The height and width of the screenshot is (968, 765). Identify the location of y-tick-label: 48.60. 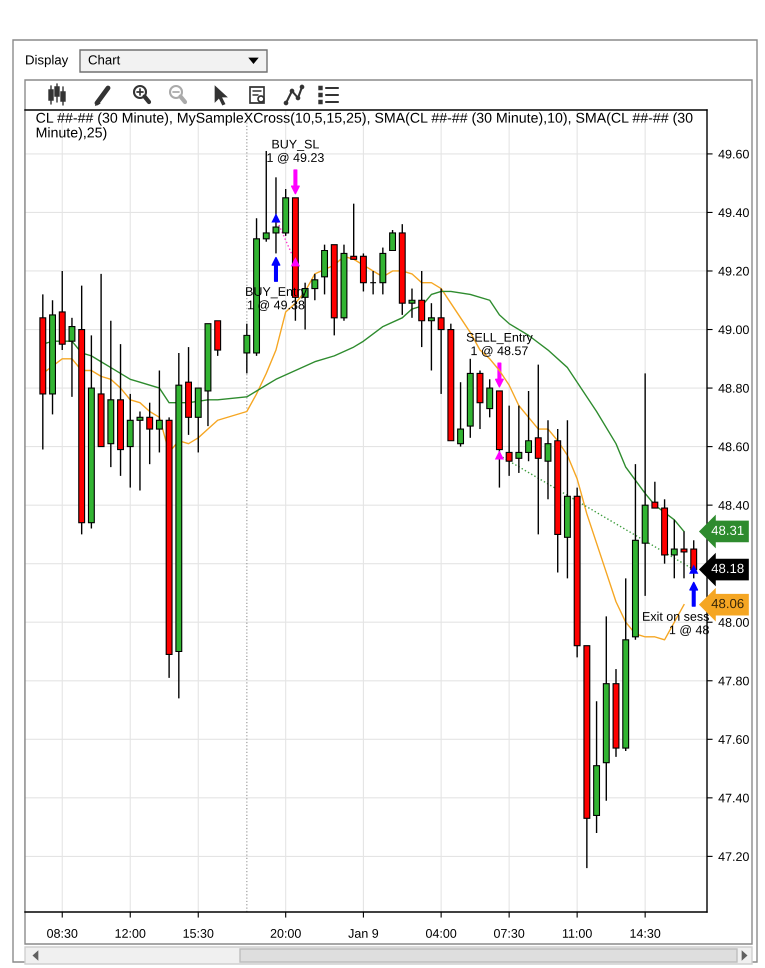
(733, 447).